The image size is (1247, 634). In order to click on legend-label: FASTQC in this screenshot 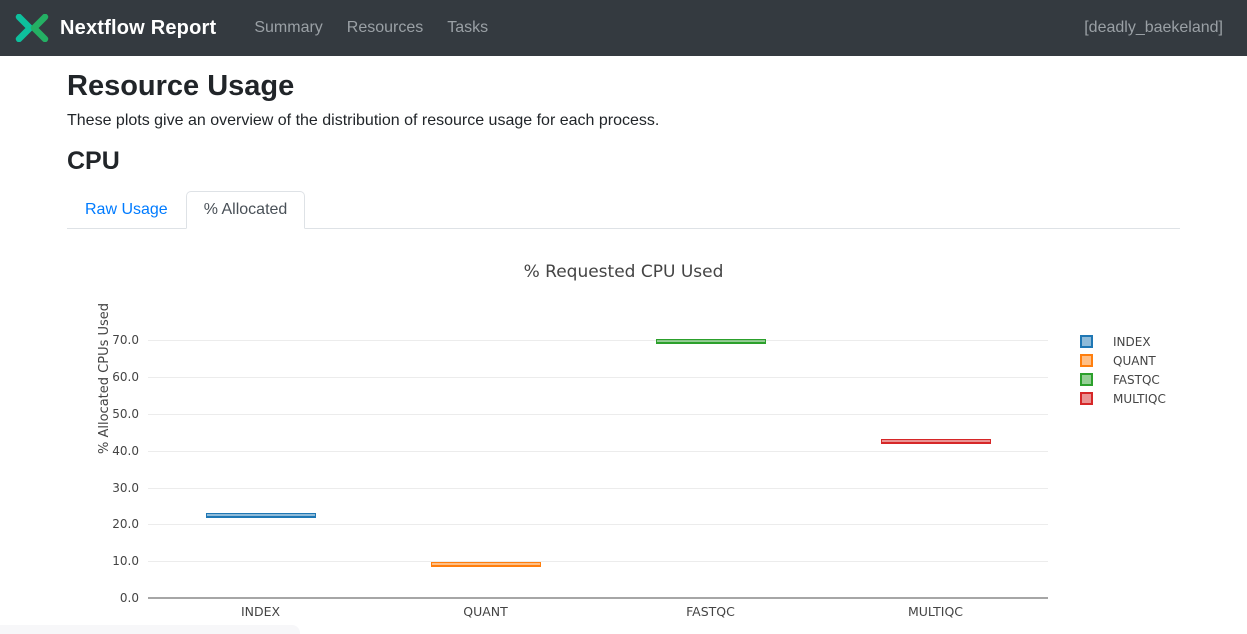, I will do `click(1136, 380)`.